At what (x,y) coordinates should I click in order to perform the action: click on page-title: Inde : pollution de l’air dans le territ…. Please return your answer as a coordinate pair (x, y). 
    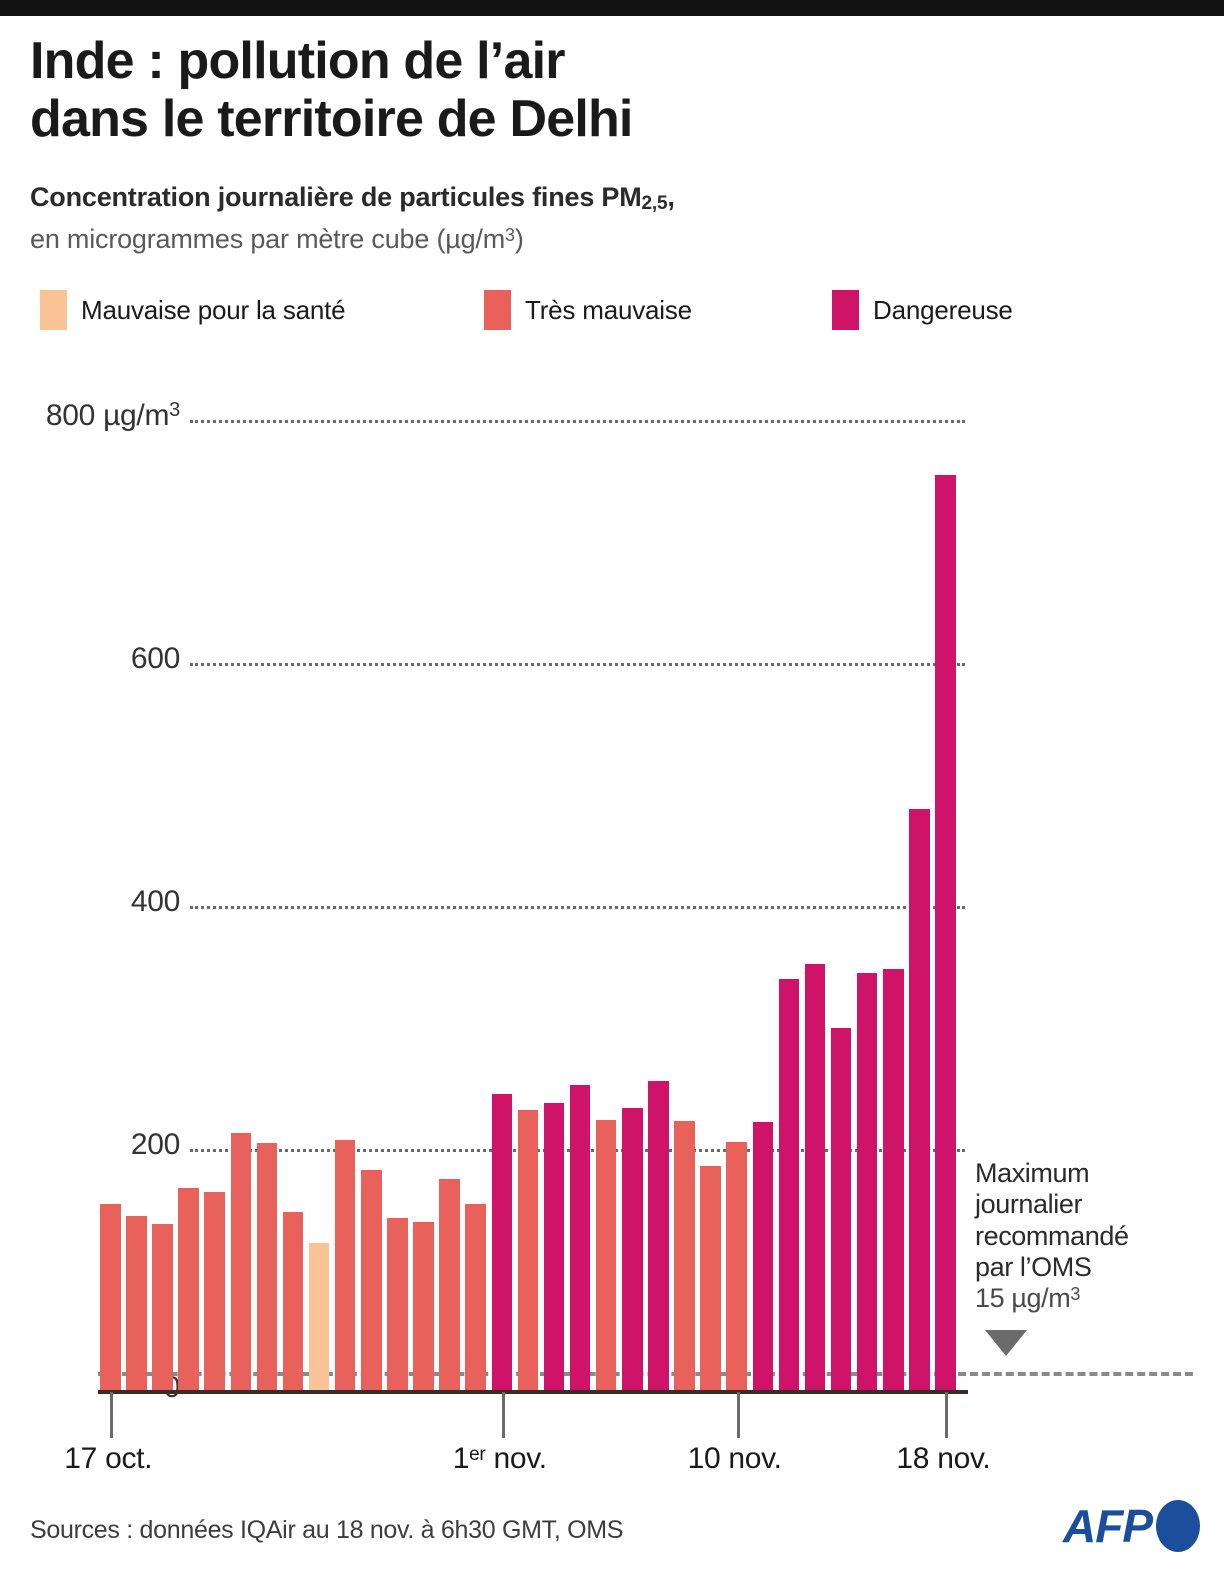
    Looking at the image, I should click on (580, 90).